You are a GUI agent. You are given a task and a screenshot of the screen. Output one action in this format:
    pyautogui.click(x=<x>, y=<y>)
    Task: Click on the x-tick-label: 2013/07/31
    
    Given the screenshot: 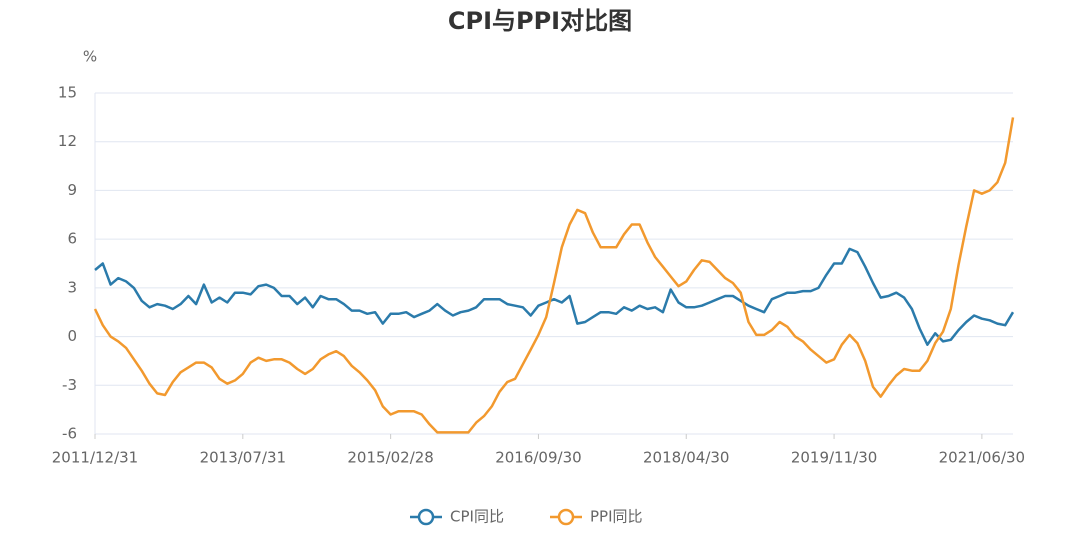 What is the action you would take?
    pyautogui.click(x=243, y=458)
    